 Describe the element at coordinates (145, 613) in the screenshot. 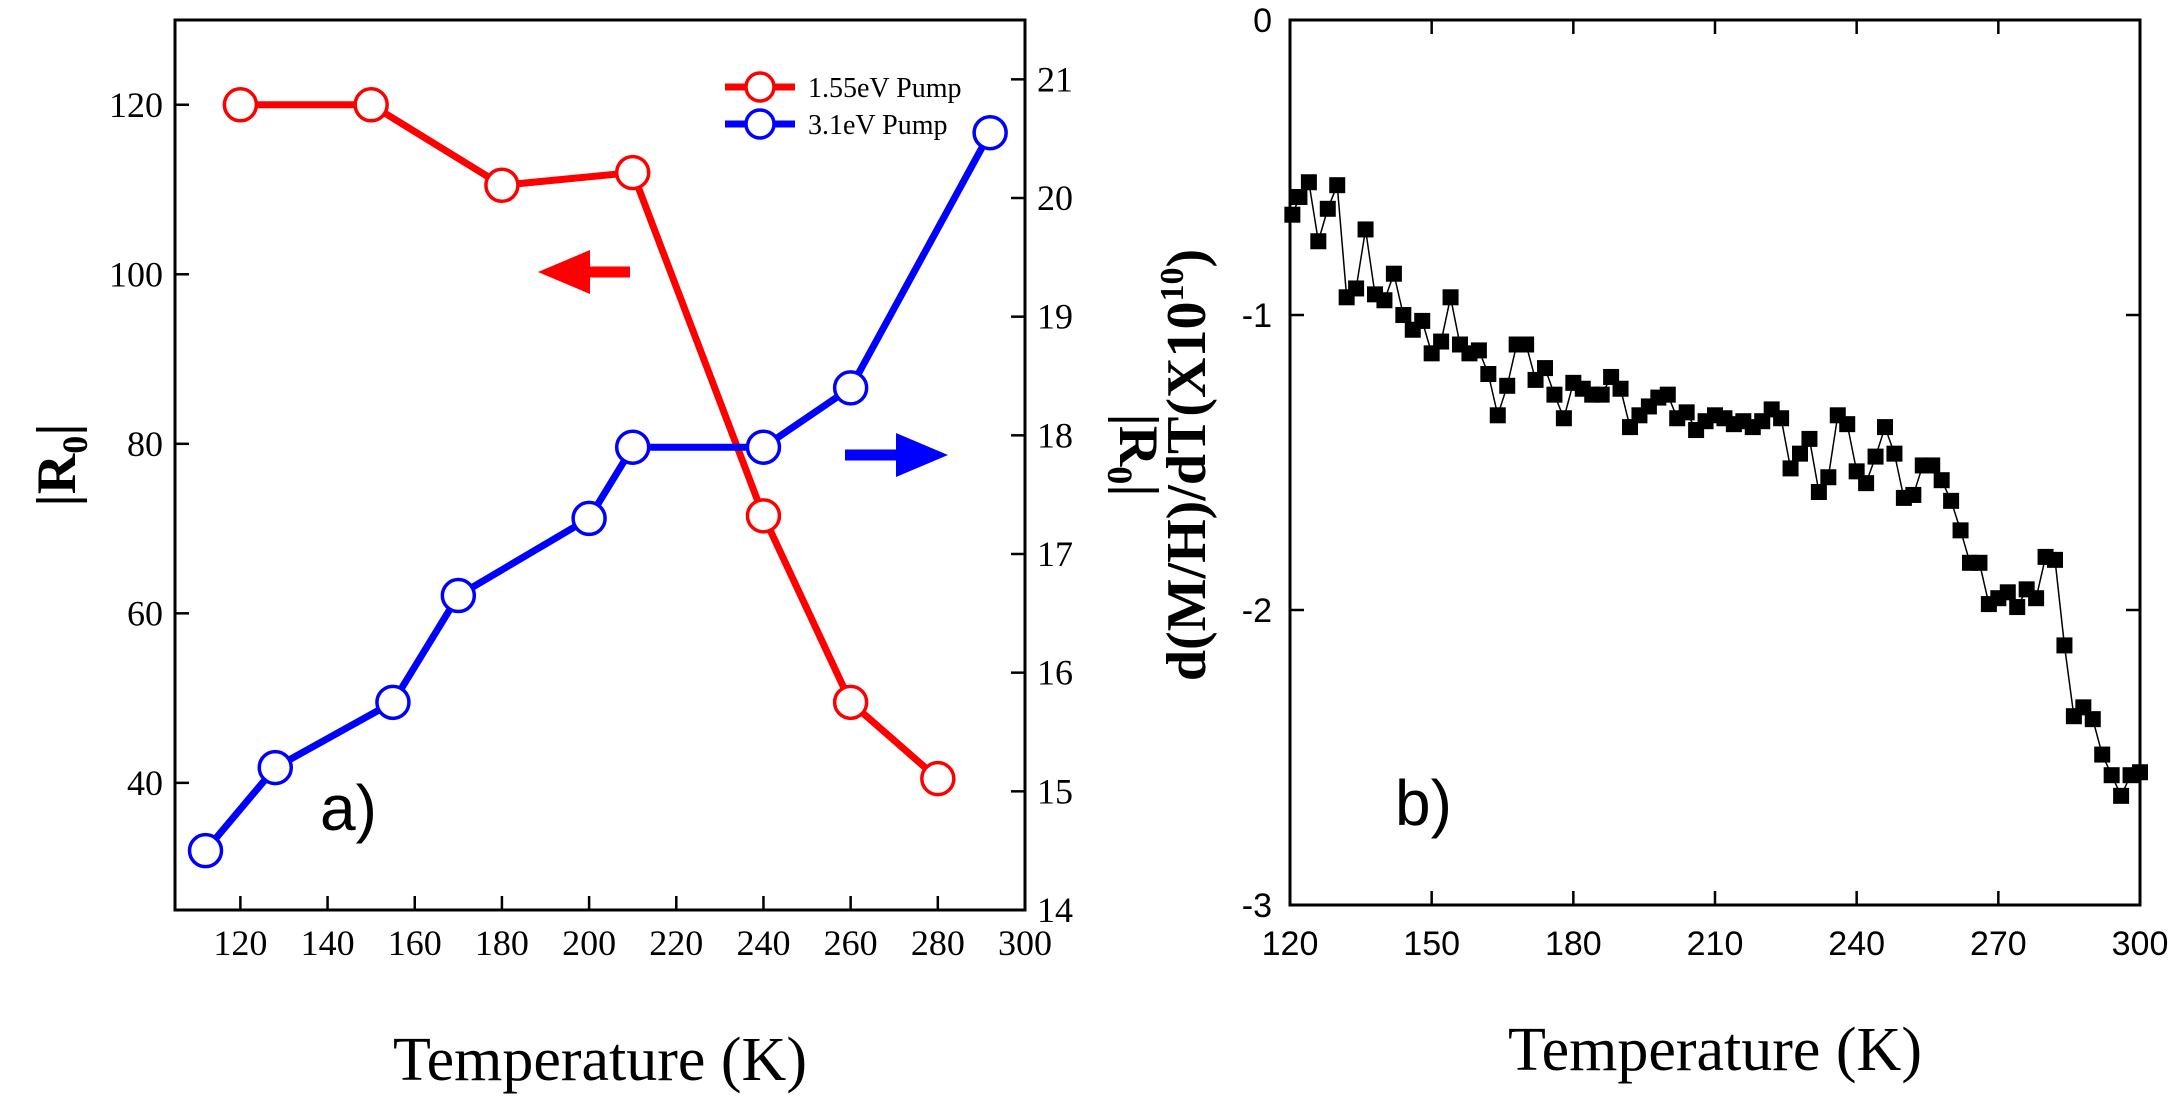

I see `panel-a-left-tick-label-60: 60` at that location.